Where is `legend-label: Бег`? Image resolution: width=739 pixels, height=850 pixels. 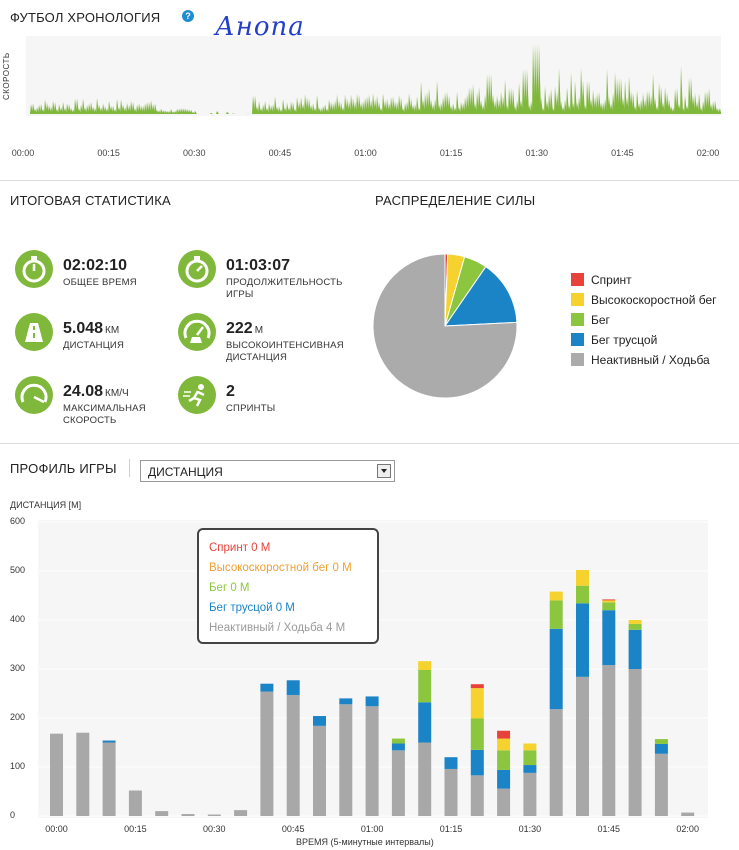 legend-label: Бег is located at coordinates (600, 320).